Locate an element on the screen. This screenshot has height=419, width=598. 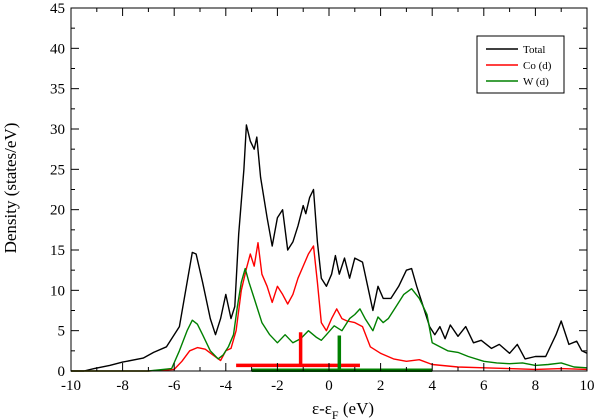
x-axis-label: ε-εF (eV) is located at coordinates (343, 409).